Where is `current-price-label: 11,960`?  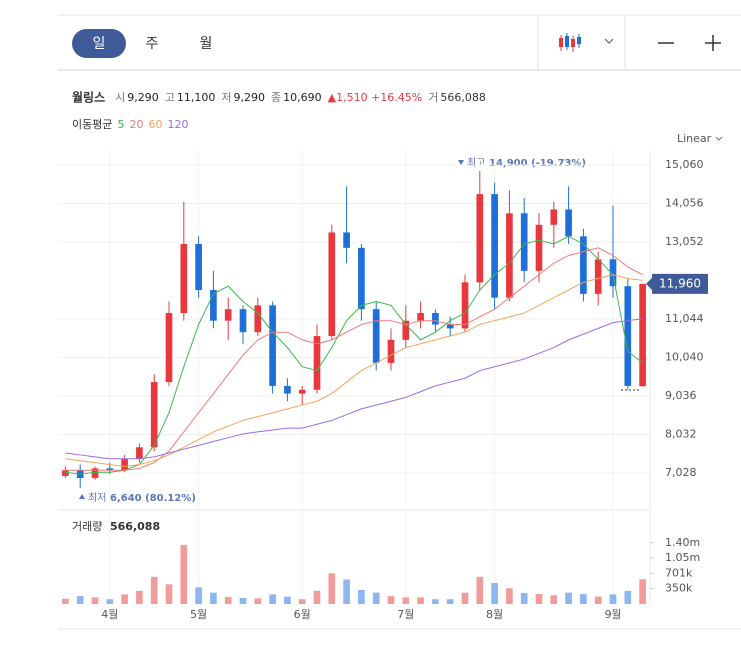 current-price-label: 11,960 is located at coordinates (680, 283).